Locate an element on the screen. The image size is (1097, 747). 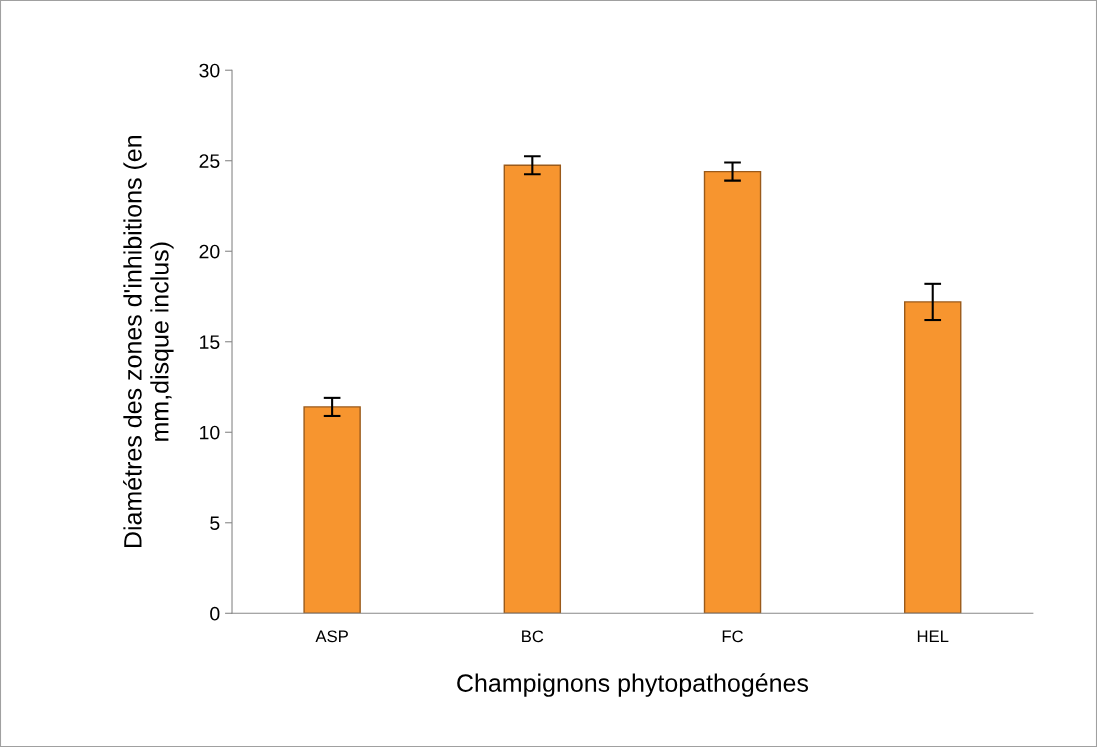
y-tick-label: 10 is located at coordinates (210, 432).